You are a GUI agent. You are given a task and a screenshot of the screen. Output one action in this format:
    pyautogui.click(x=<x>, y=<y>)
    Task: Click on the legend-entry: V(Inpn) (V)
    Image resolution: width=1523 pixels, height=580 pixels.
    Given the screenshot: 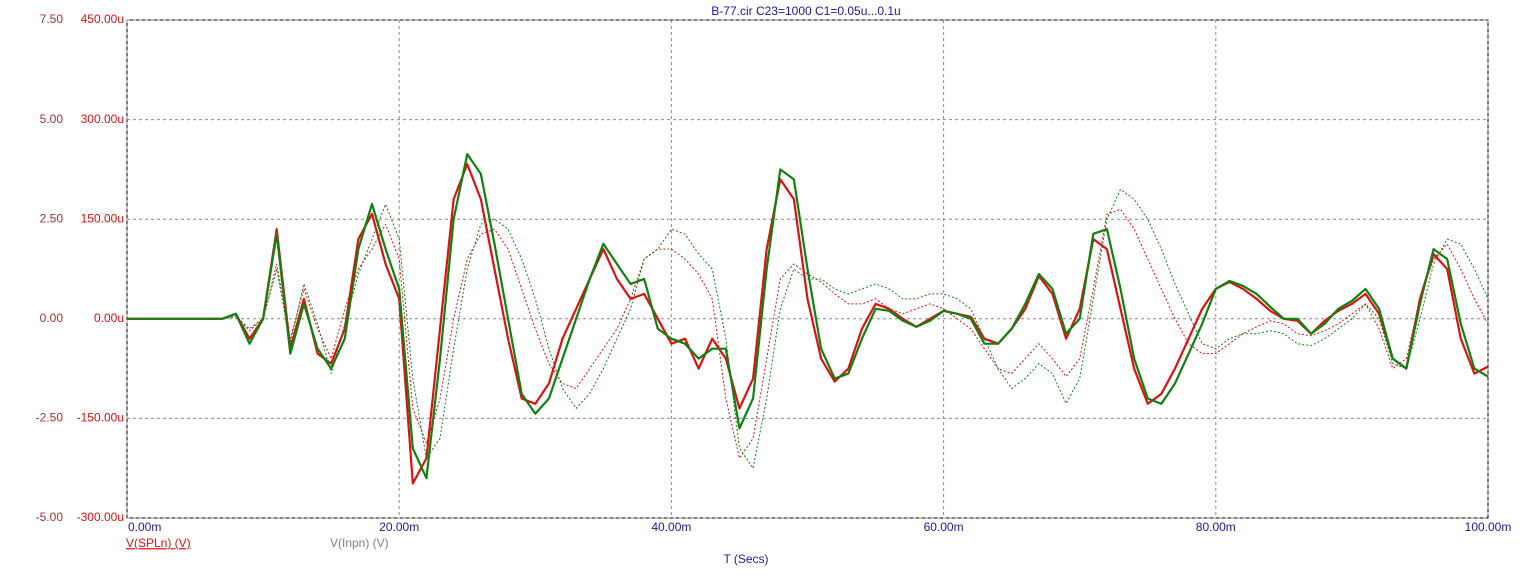 What is the action you would take?
    pyautogui.click(x=359, y=543)
    